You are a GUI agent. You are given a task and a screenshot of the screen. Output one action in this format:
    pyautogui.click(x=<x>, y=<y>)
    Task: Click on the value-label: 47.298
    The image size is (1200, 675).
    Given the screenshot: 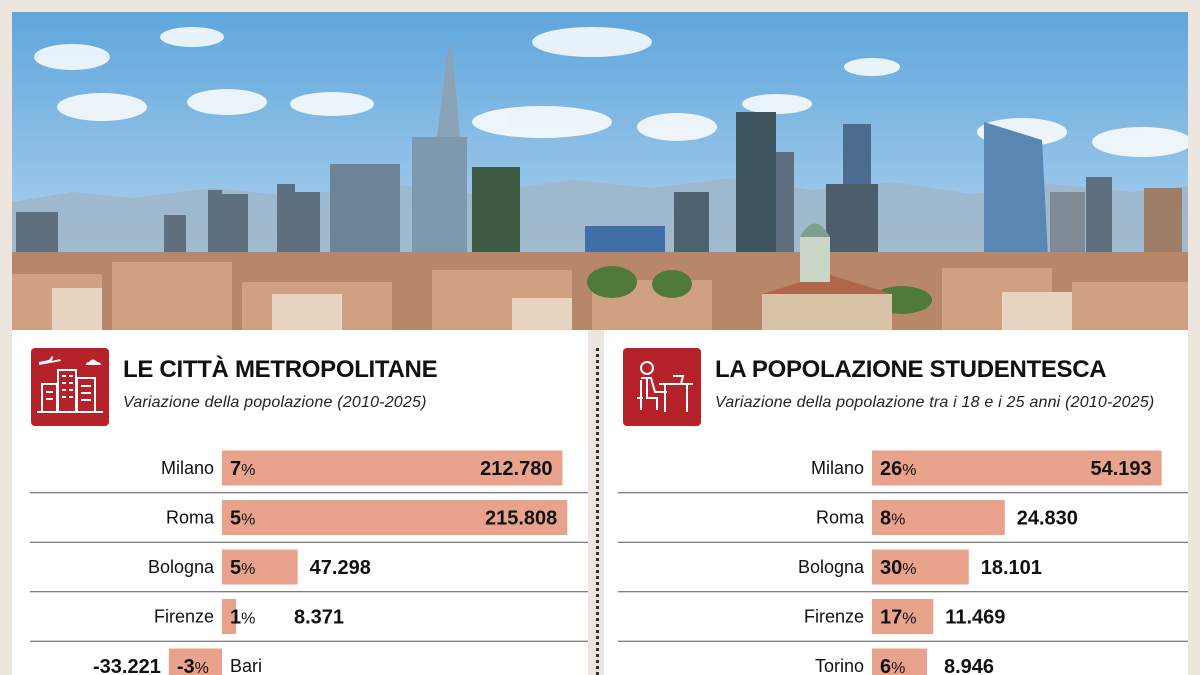 What is the action you would take?
    pyautogui.click(x=340, y=568)
    